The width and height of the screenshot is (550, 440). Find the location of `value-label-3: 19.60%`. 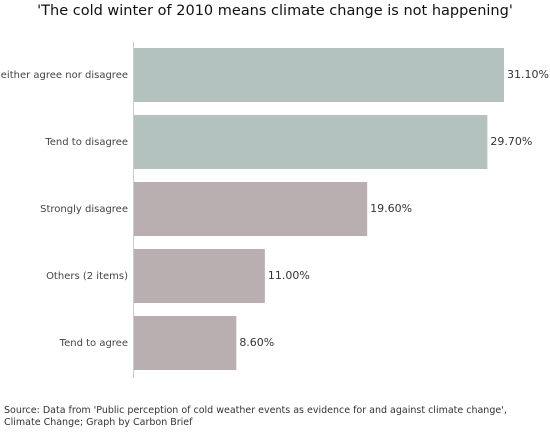

value-label-3: 19.60% is located at coordinates (391, 208).